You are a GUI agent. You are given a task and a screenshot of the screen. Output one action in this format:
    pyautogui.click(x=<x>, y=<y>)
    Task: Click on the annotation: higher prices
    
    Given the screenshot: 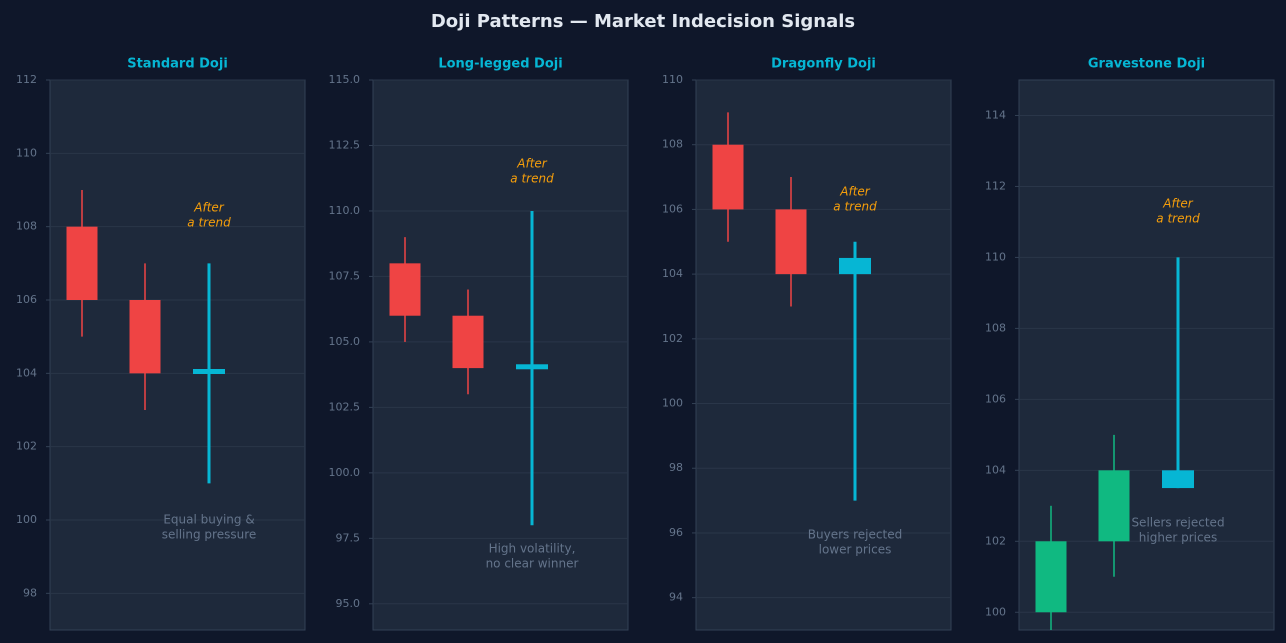 What is the action you would take?
    pyautogui.click(x=1178, y=538)
    